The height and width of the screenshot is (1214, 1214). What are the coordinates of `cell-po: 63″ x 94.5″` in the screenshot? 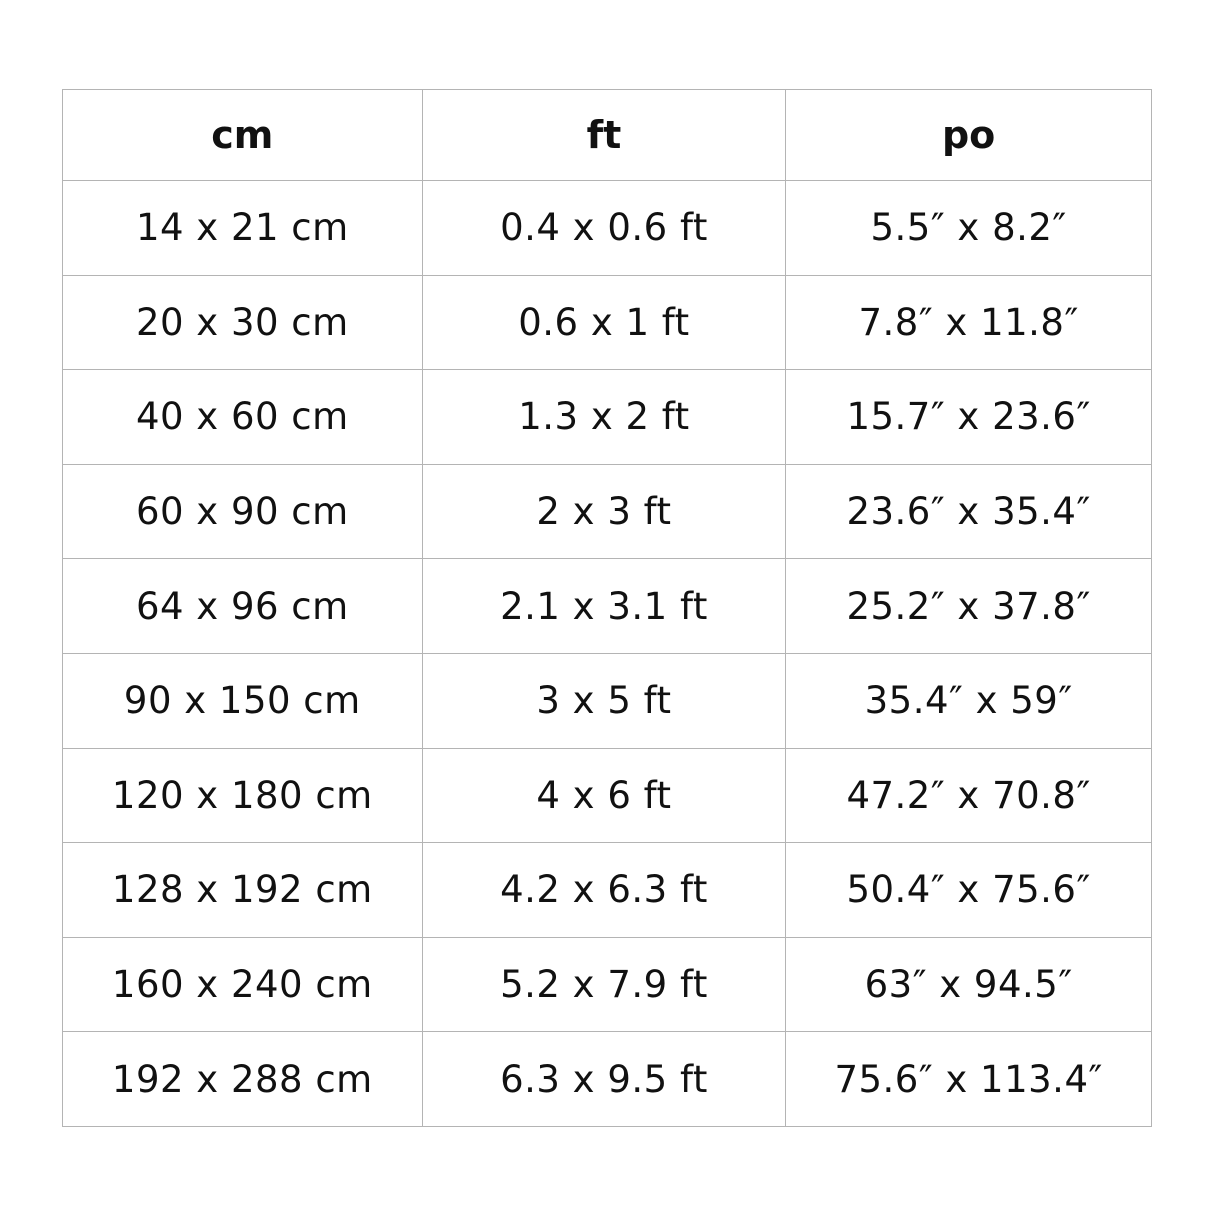 It's located at (968, 984).